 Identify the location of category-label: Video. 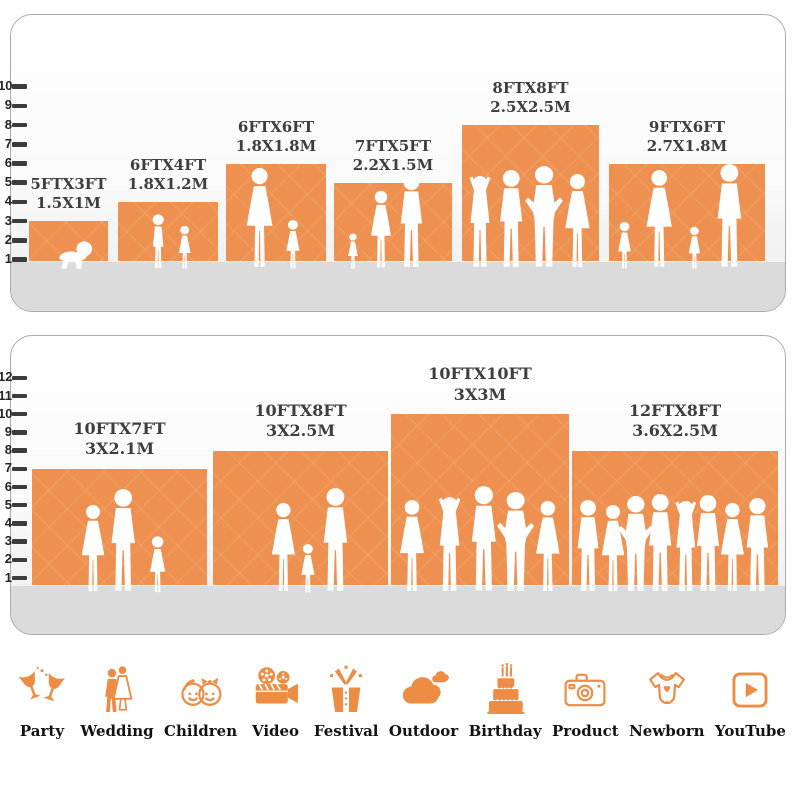
(275, 731).